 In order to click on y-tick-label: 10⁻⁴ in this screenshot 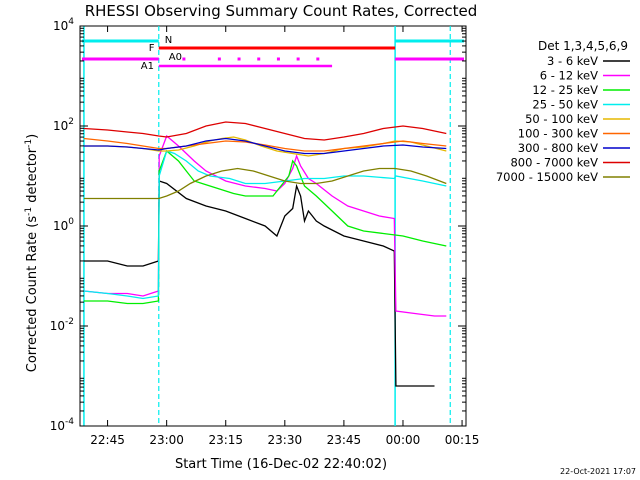, I will do `click(62, 425)`.